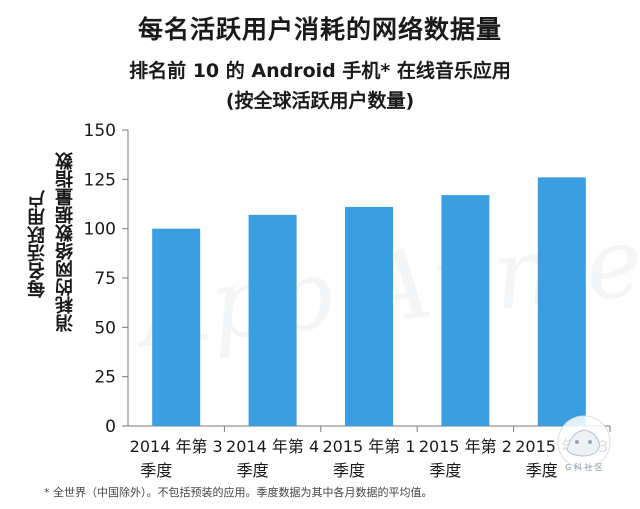 The width and height of the screenshot is (640, 509). I want to click on x-tick-label: 2015 年第 3, so click(561, 446).